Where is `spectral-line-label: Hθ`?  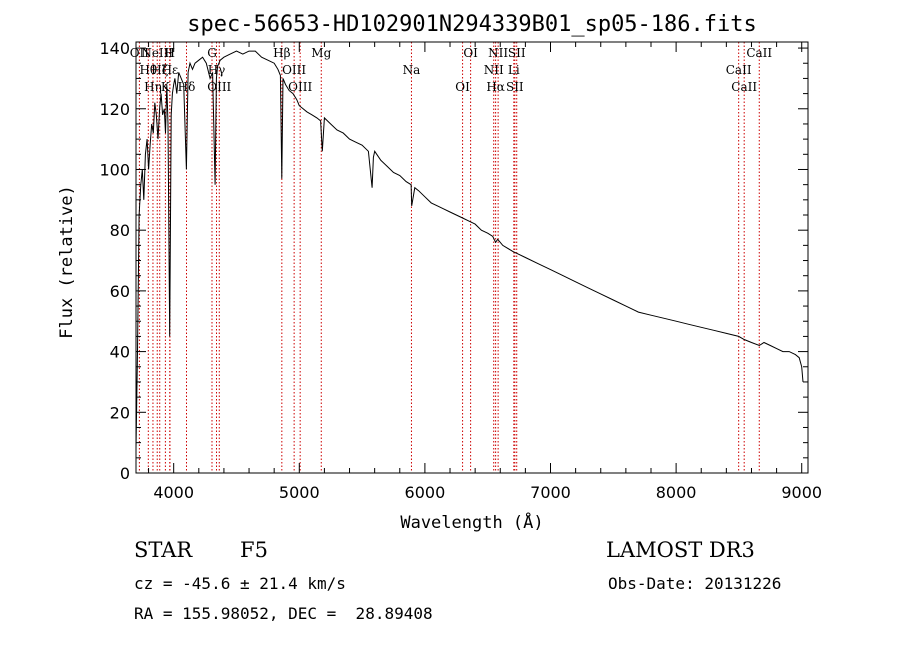
spectral-line-label: Hθ is located at coordinates (148, 70).